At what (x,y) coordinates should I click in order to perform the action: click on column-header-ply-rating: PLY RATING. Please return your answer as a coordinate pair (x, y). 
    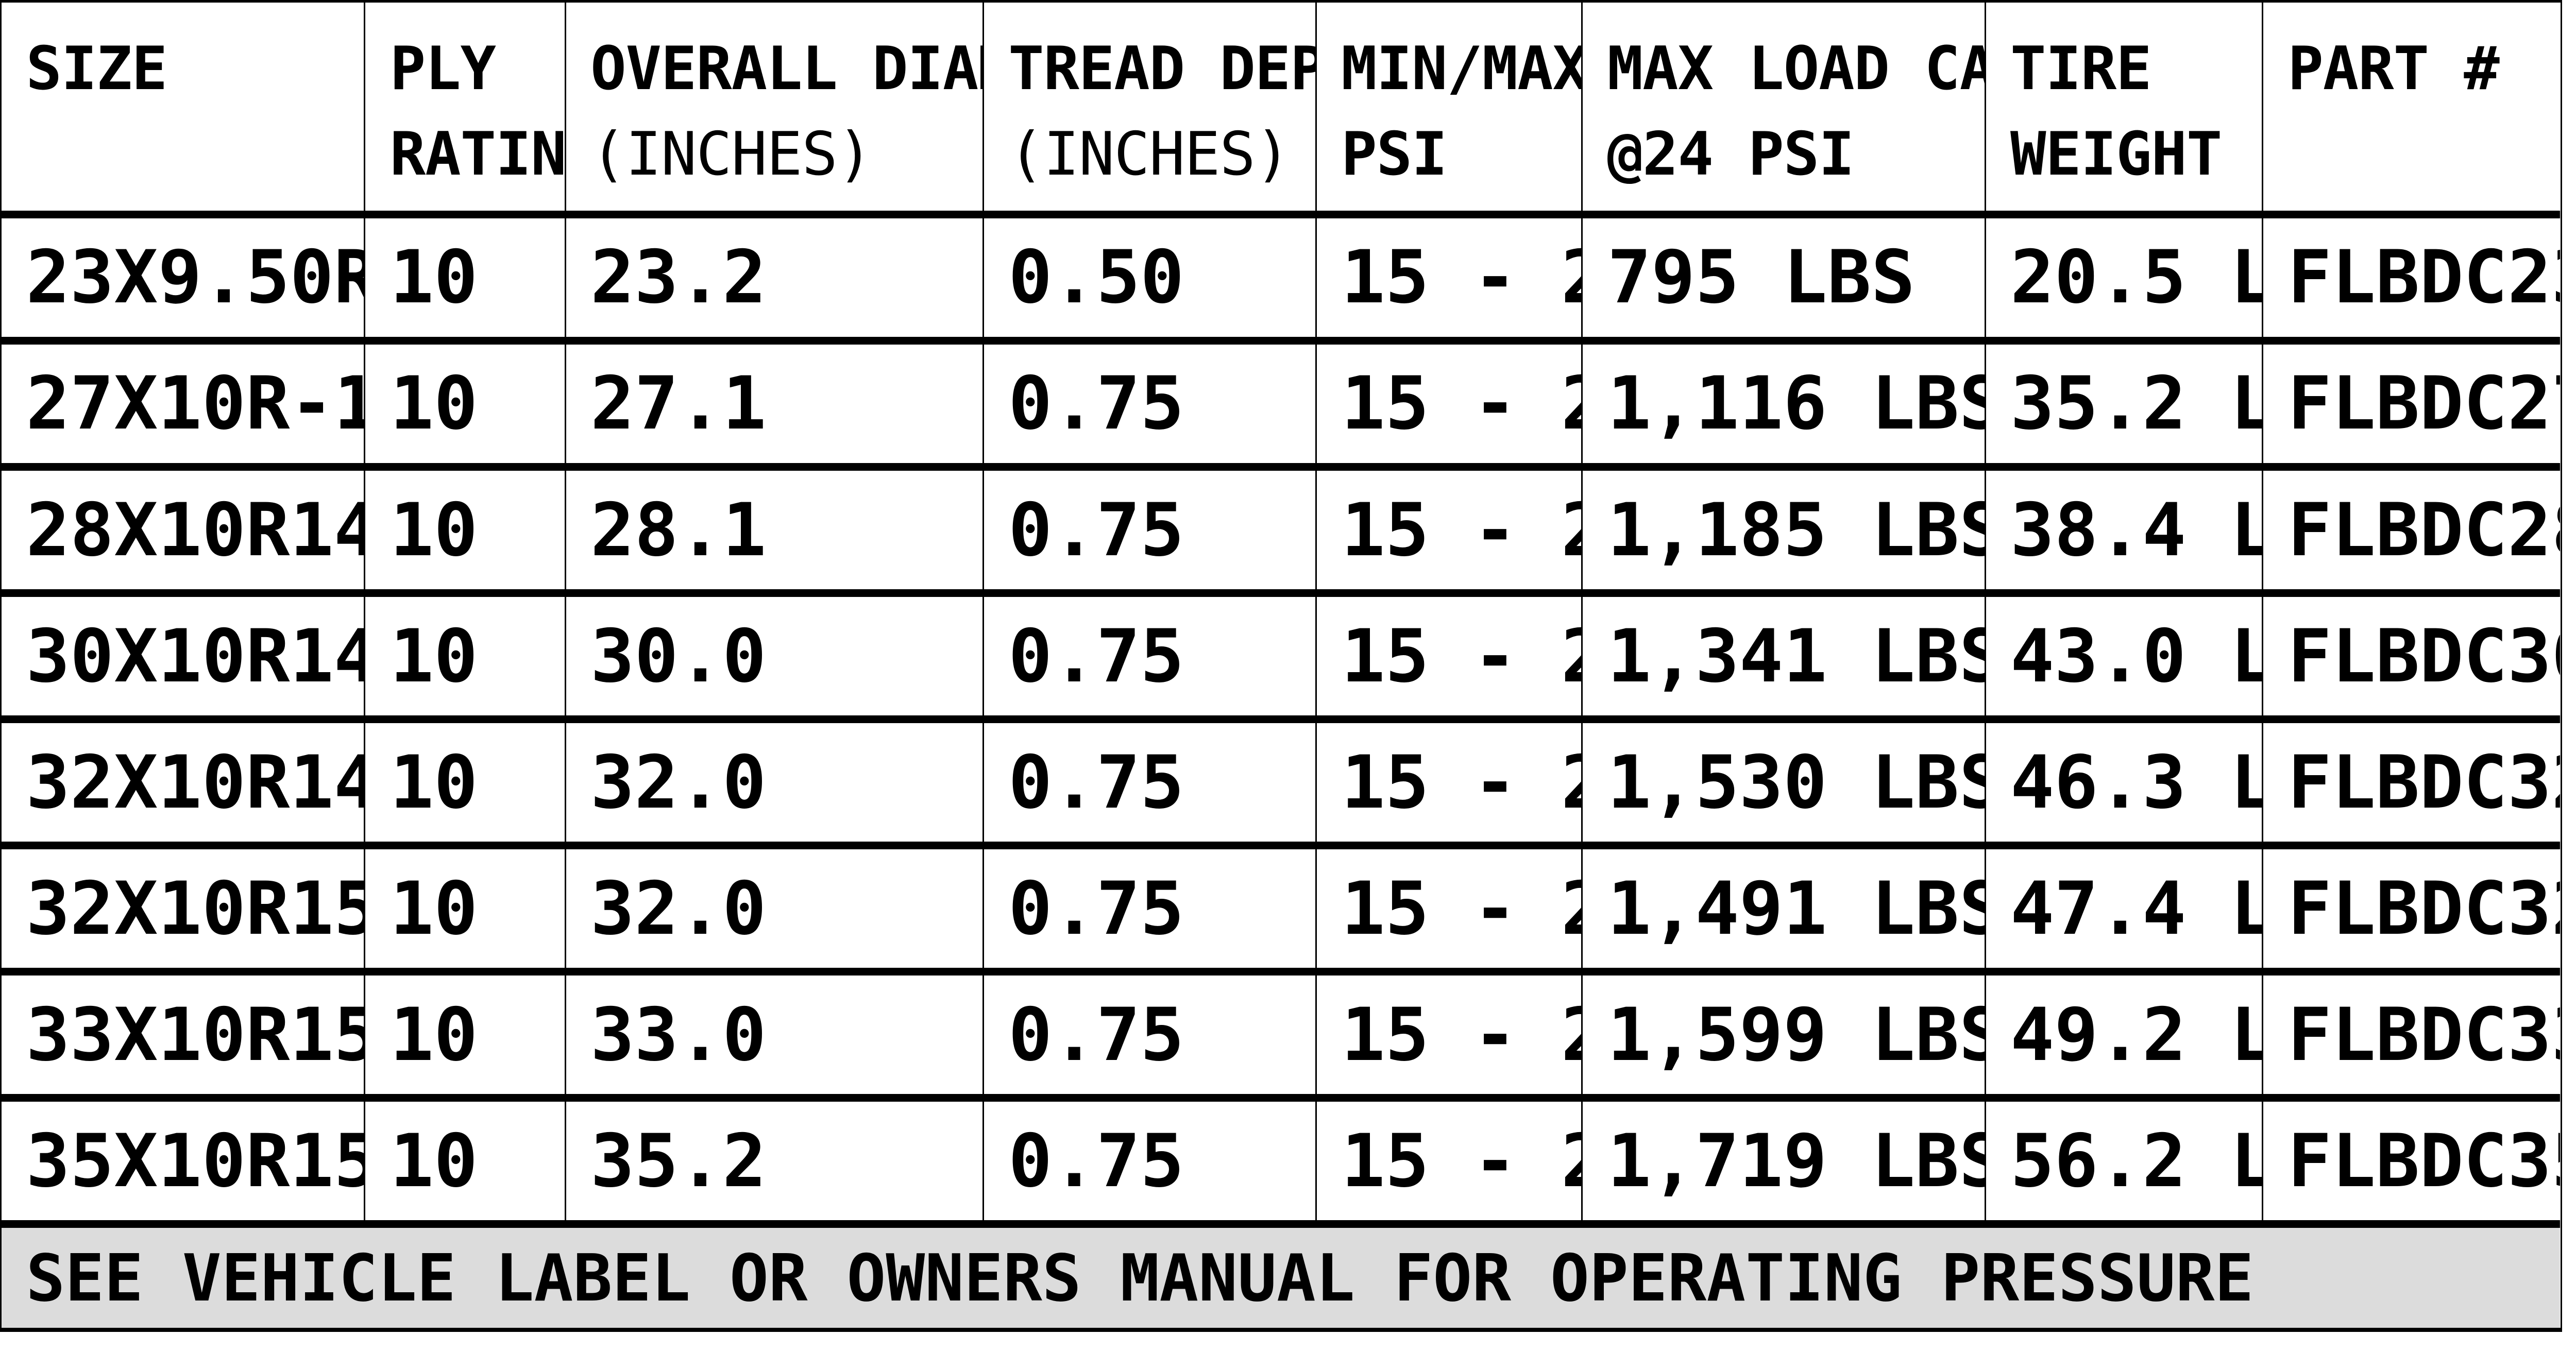
    Looking at the image, I should click on (464, 107).